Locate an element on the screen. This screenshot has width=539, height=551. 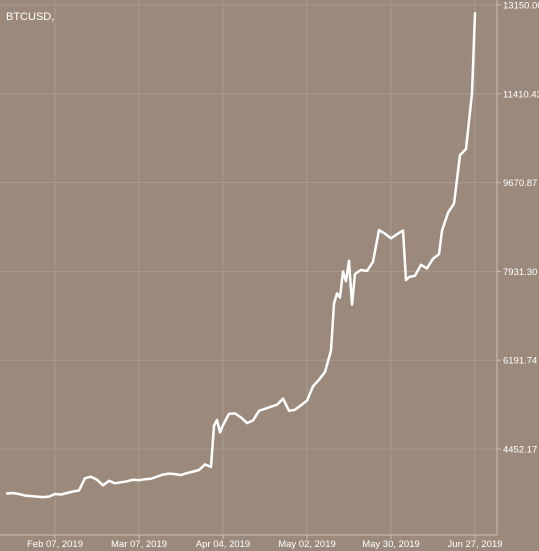
y-tick-label: 4452.17 is located at coordinates (520, 450).